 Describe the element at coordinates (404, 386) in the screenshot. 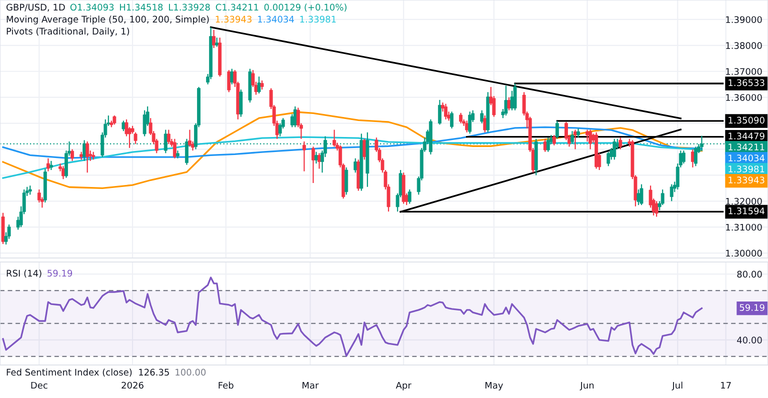

I see `x-tick-label: Apr` at that location.